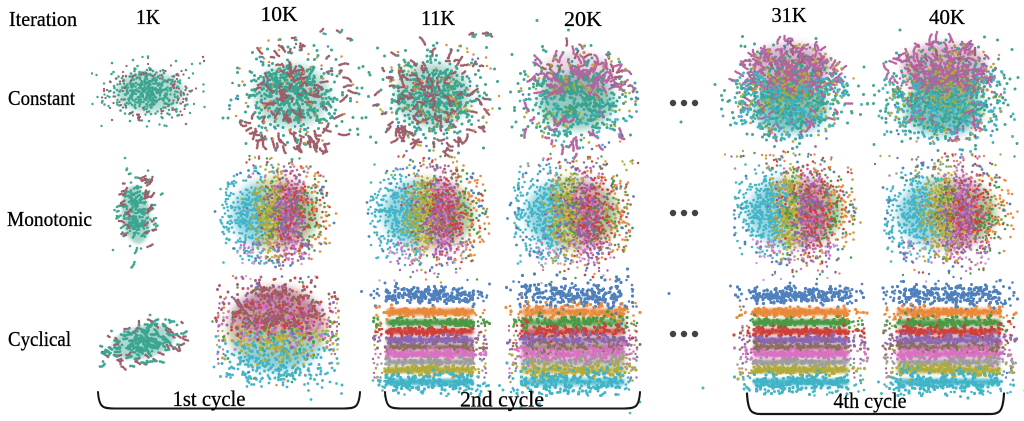 The image size is (1024, 421). Describe the element at coordinates (148, 17) in the screenshot. I see `svg-text: 1K` at that location.